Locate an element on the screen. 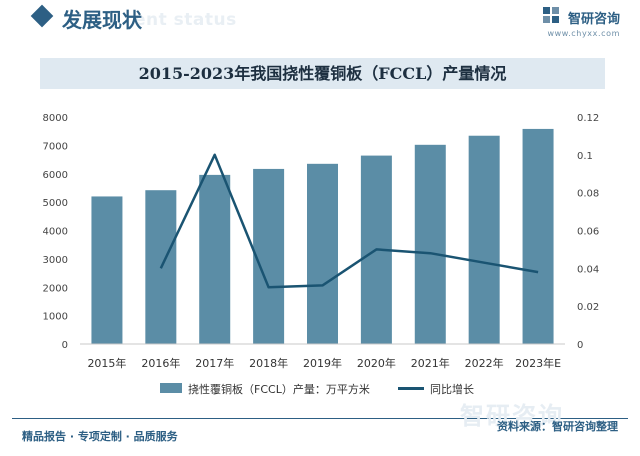  ghost-brand-watermark: 智研咨询 is located at coordinates (512, 416).